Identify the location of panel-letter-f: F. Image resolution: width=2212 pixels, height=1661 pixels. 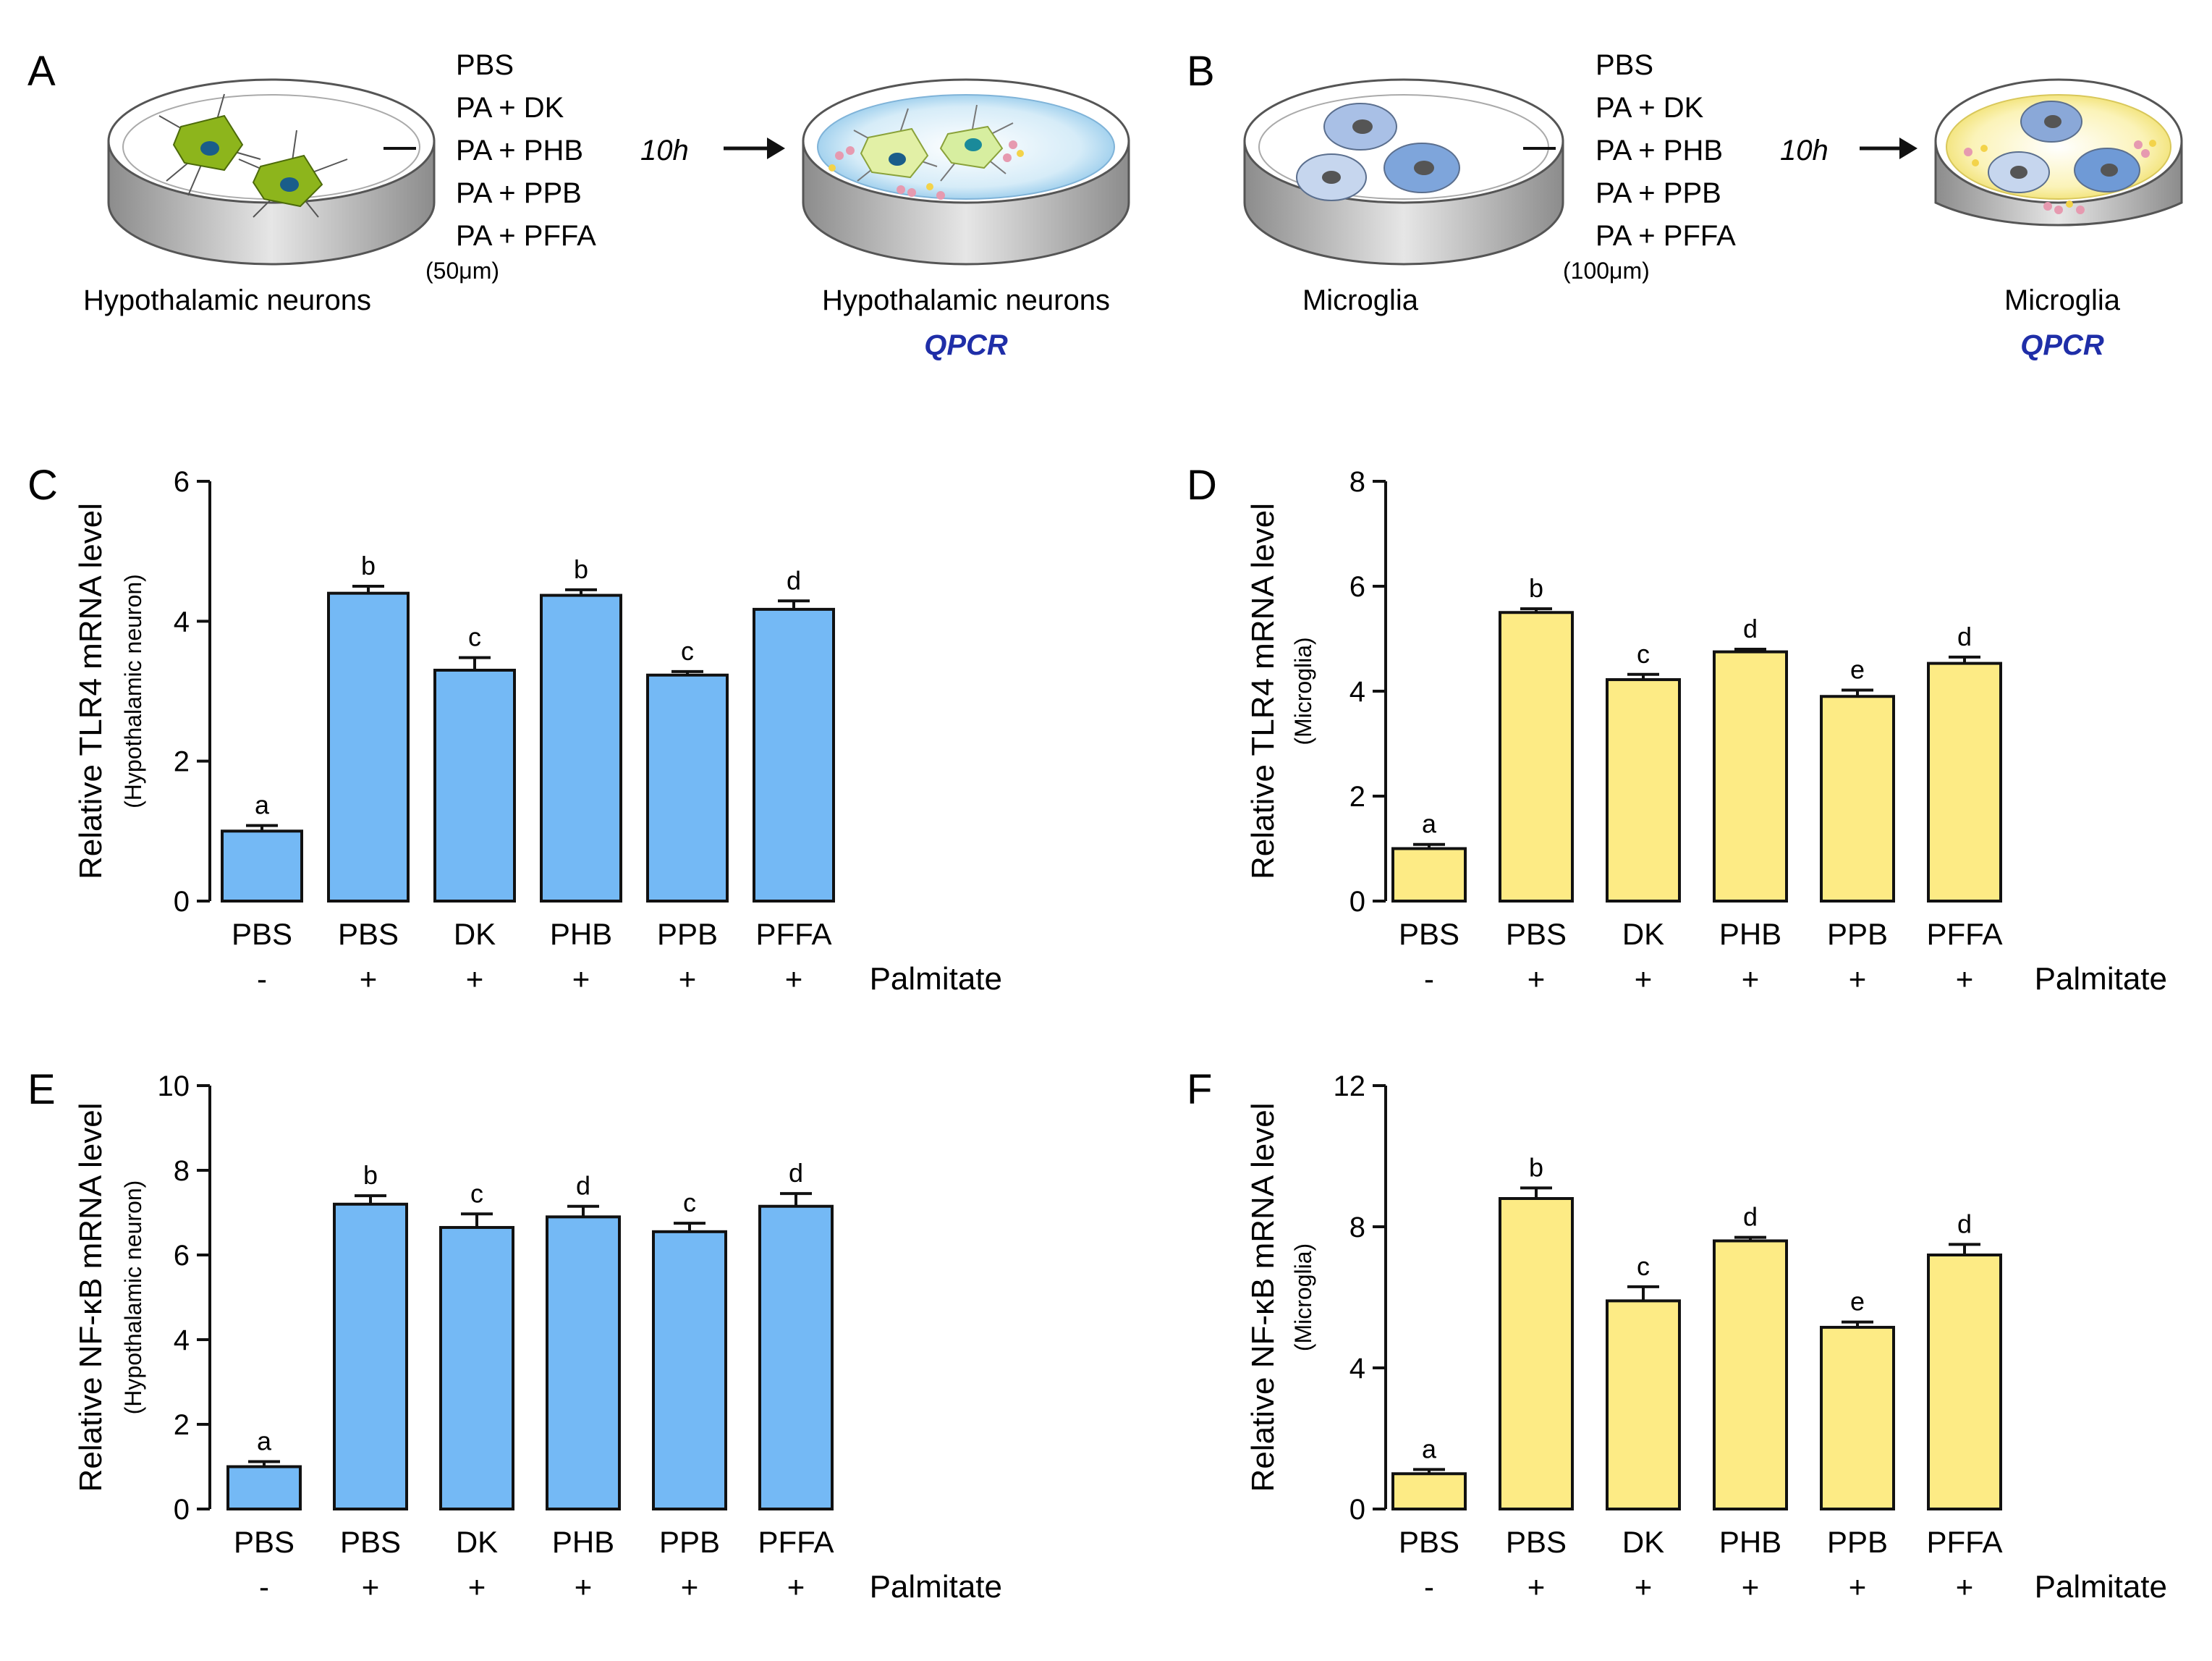
(1199, 1089).